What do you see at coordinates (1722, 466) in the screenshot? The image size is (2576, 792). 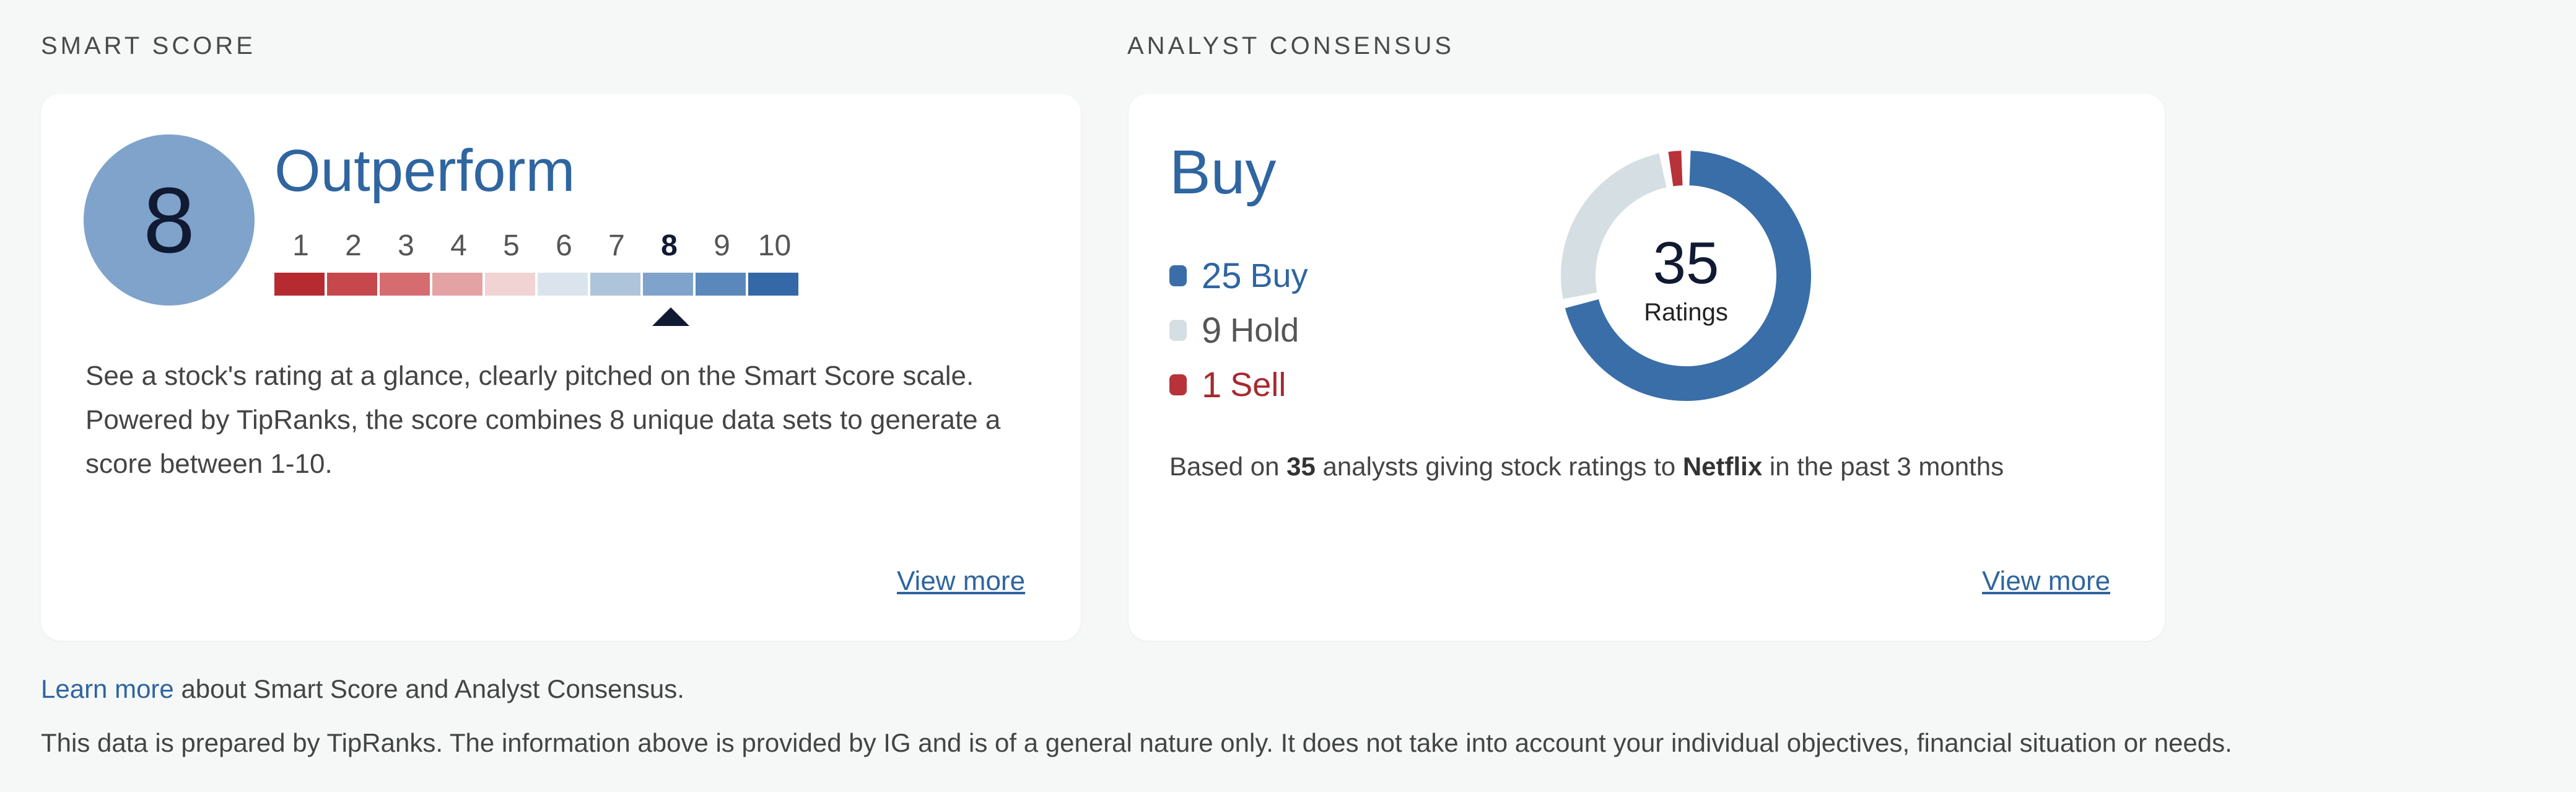 I see `basis-company: Netflix` at bounding box center [1722, 466].